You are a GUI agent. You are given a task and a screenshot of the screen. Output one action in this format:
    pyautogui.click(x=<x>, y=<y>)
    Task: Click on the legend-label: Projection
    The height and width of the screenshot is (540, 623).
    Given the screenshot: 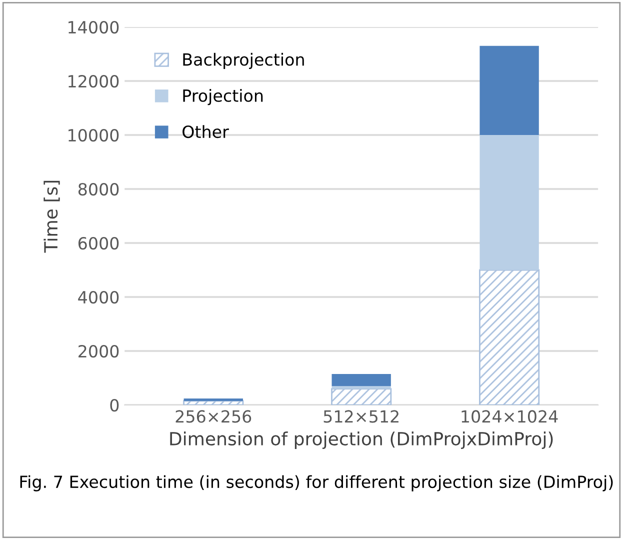 What is the action you would take?
    pyautogui.click(x=223, y=97)
    